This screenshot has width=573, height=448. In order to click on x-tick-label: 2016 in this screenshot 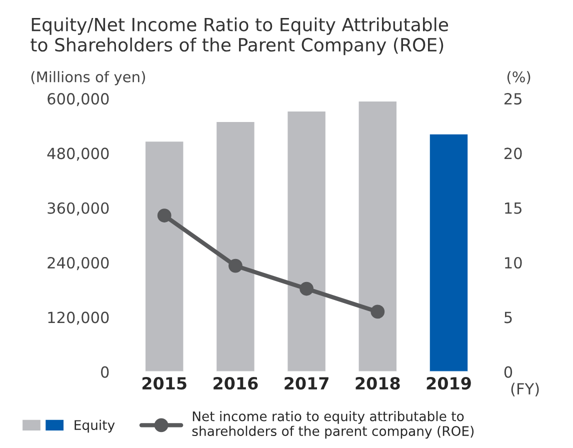, I will do `click(236, 383)`.